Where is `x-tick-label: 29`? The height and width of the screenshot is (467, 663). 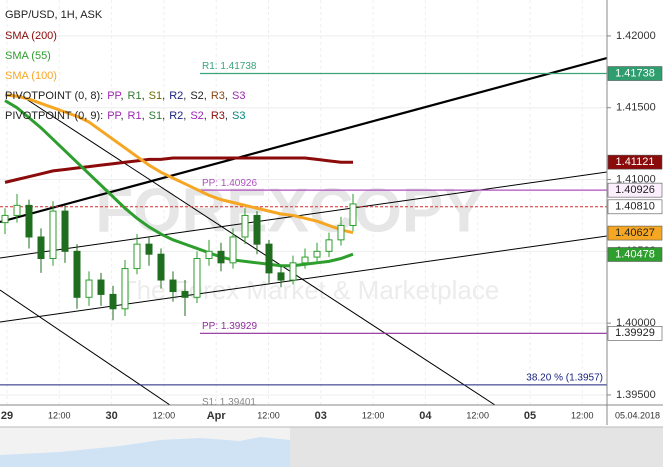
x-tick-label: 29 is located at coordinates (7, 416).